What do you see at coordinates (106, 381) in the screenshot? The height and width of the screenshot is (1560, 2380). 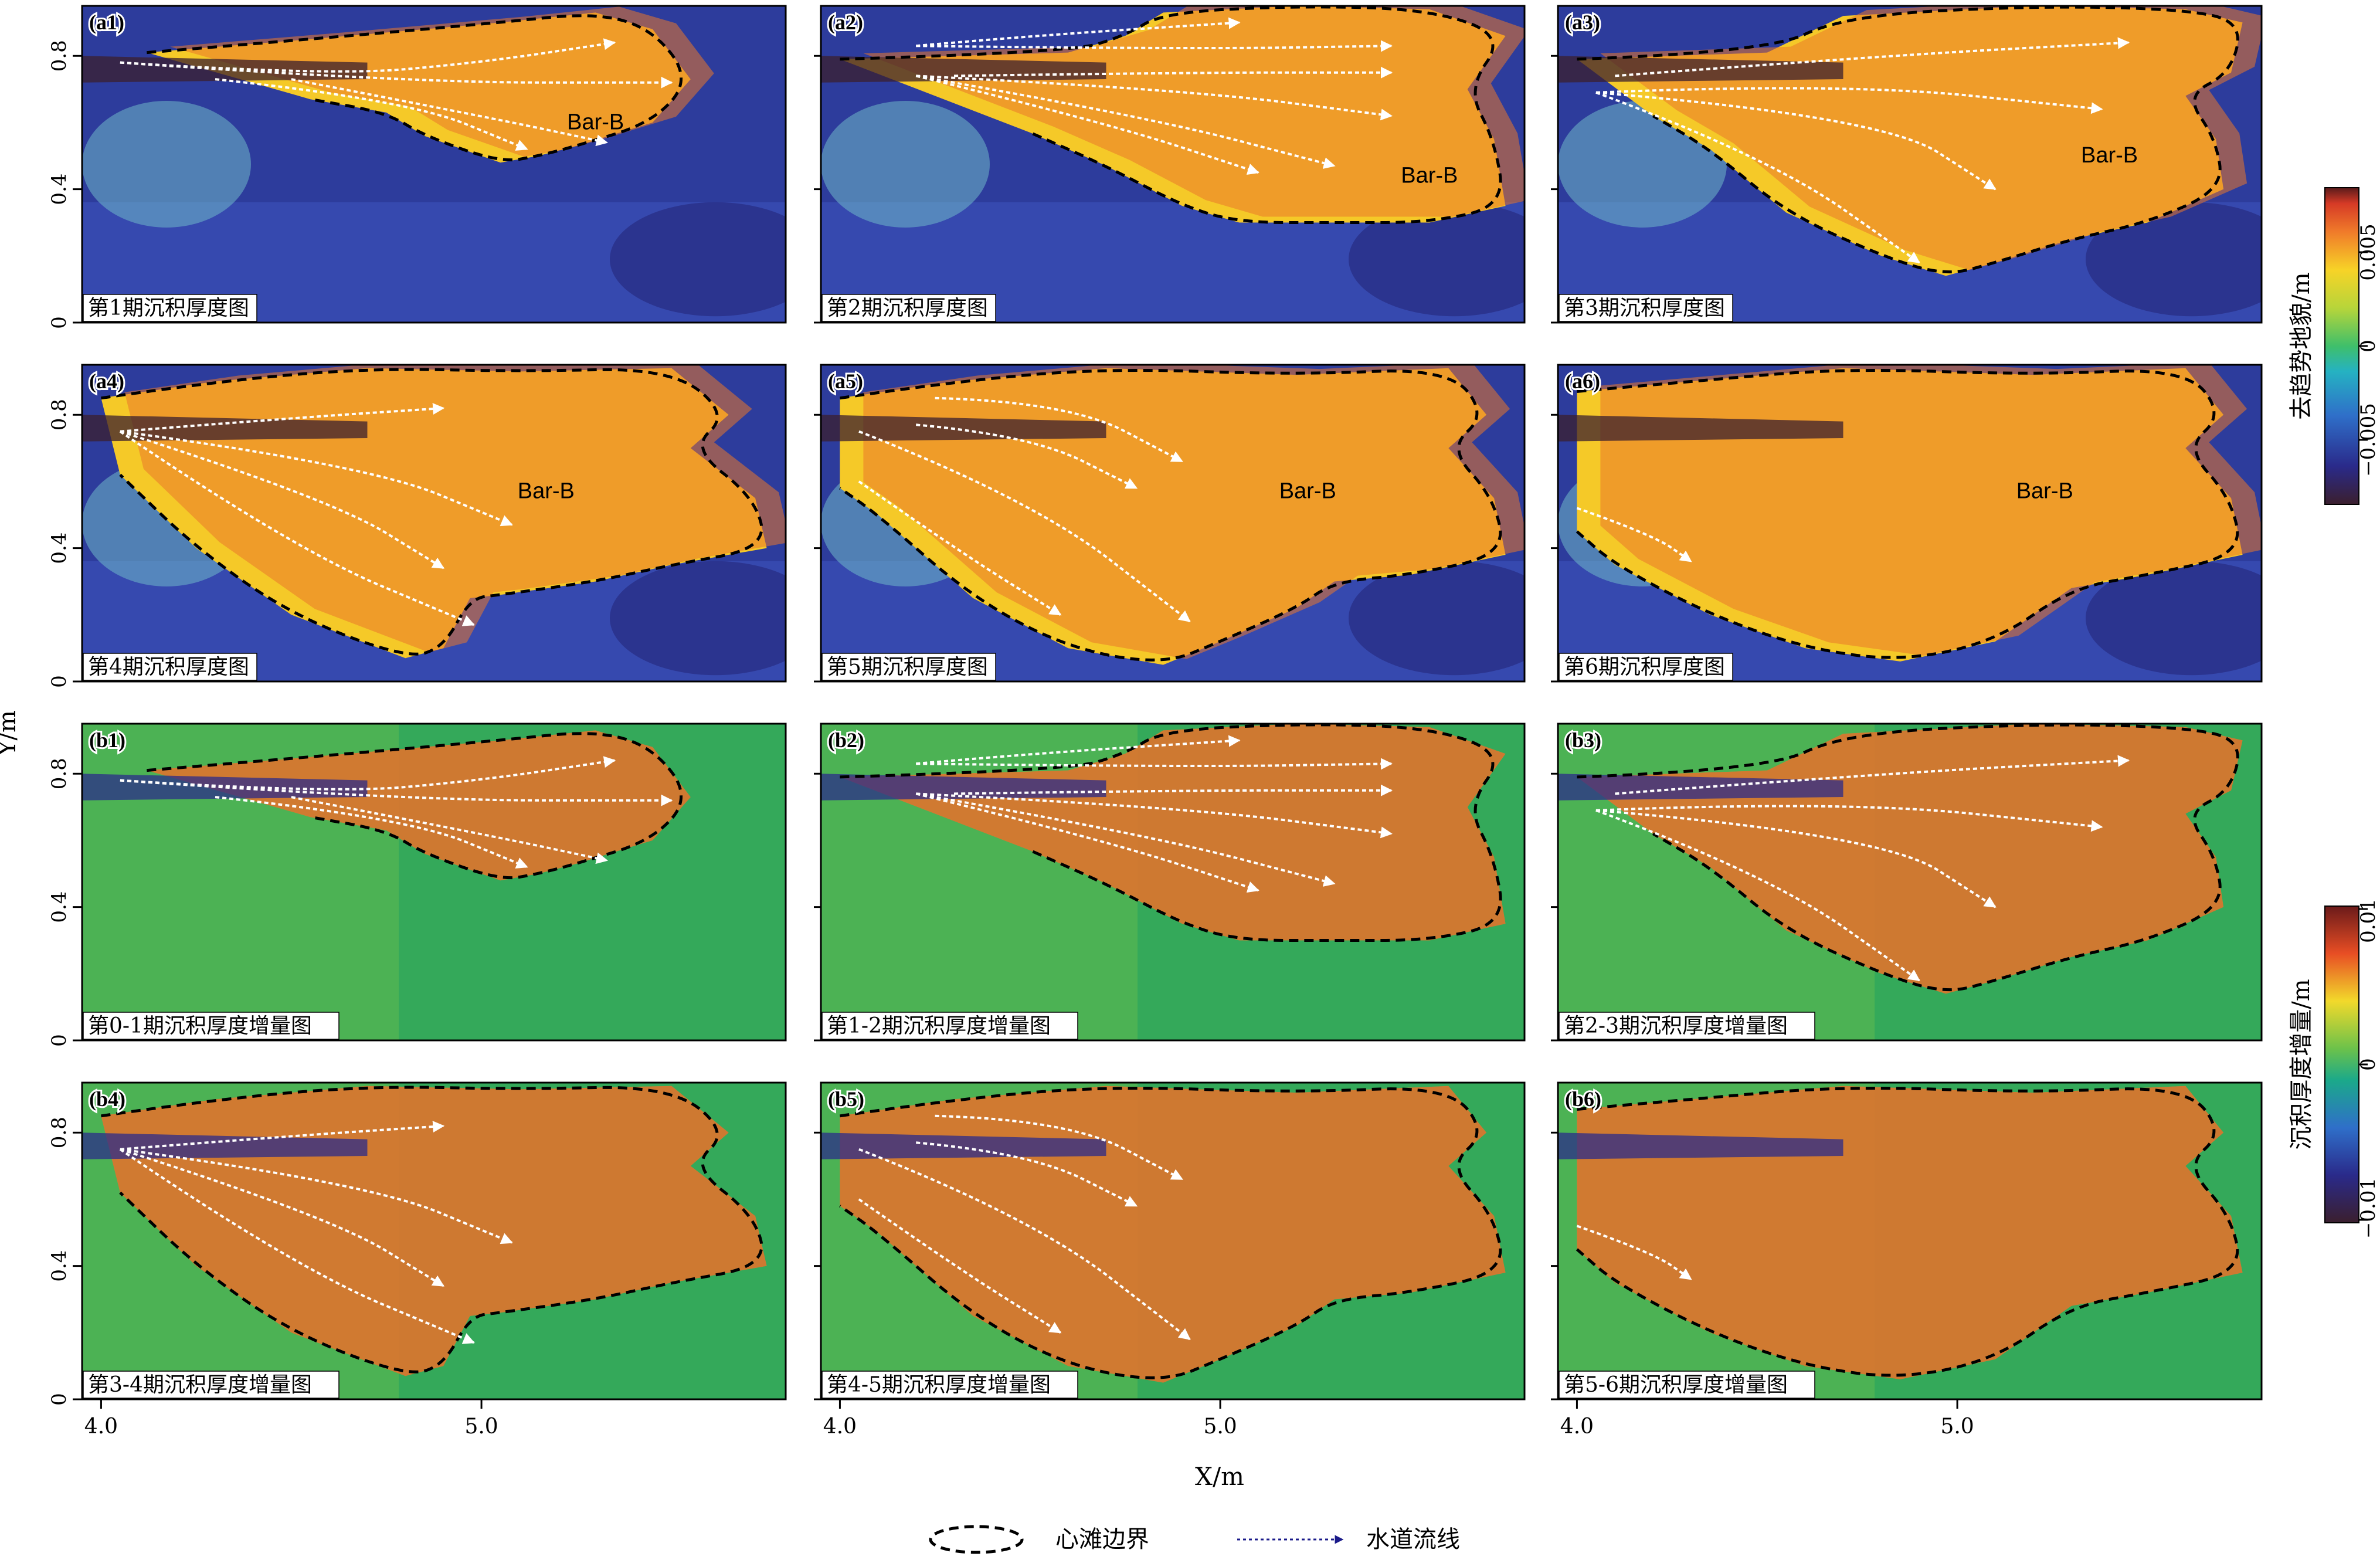 I see `panel-id-label: (a4)` at bounding box center [106, 381].